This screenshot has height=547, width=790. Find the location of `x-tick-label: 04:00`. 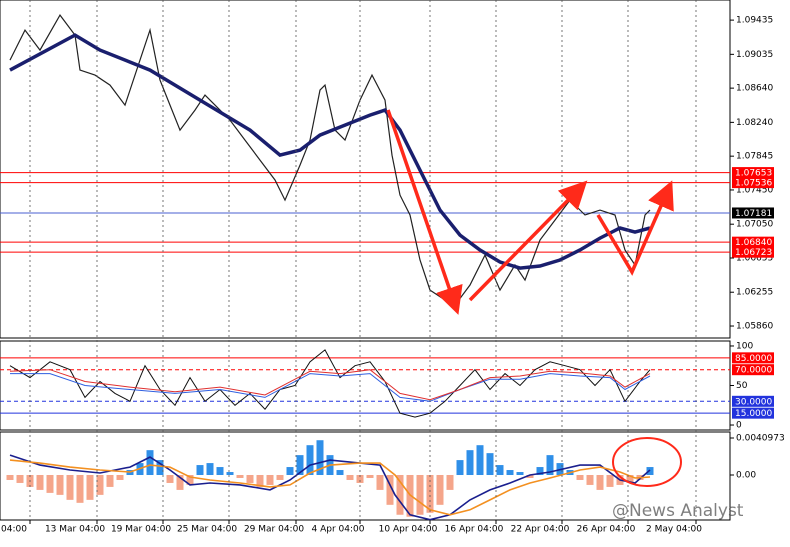

x-tick-label: 04:00 is located at coordinates (14, 530).